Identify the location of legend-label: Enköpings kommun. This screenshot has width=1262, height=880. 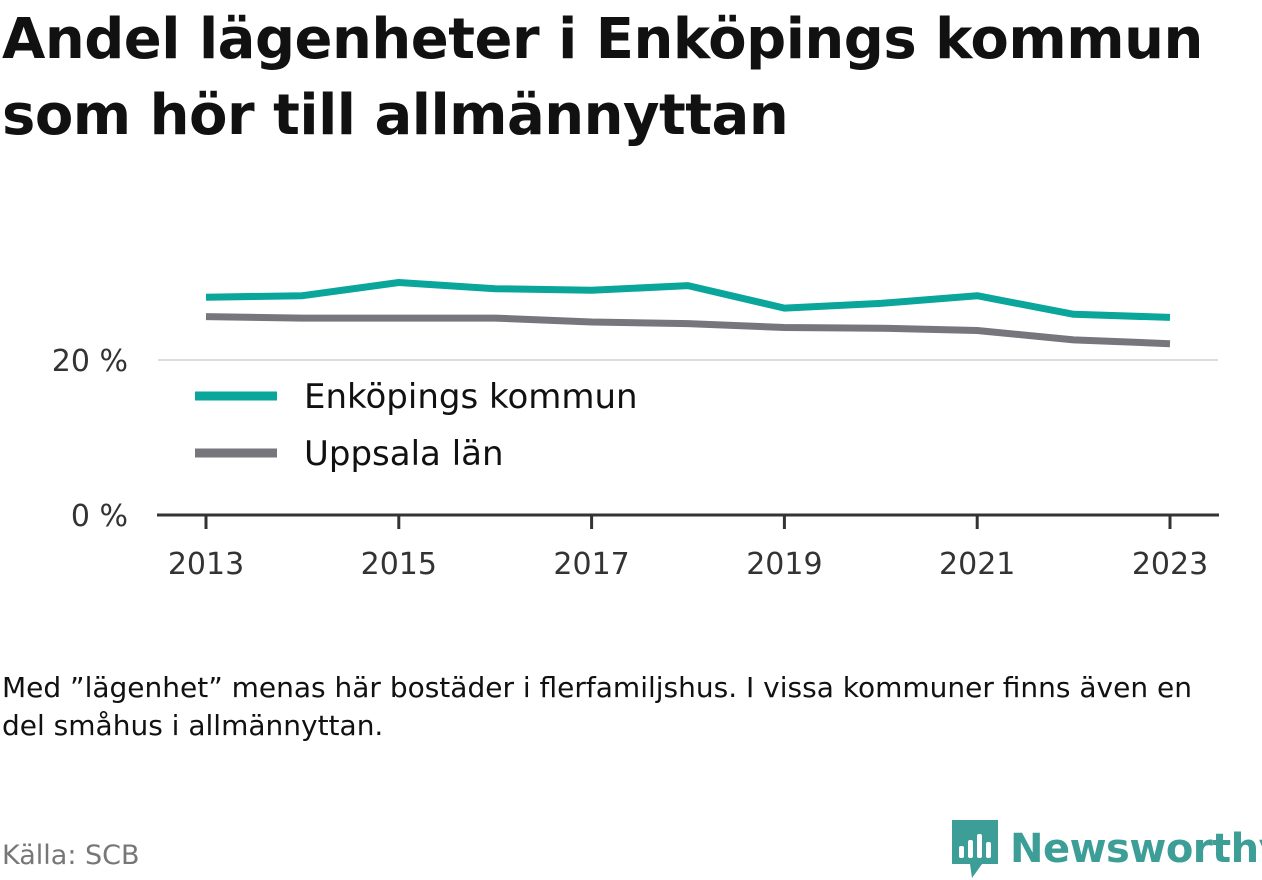
(471, 397).